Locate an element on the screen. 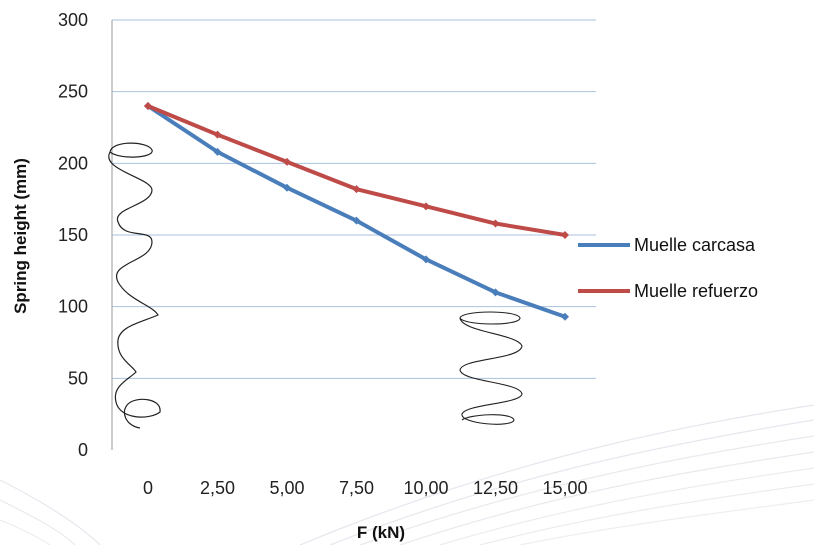  y-tick-label-50: 50 is located at coordinates (78, 378).